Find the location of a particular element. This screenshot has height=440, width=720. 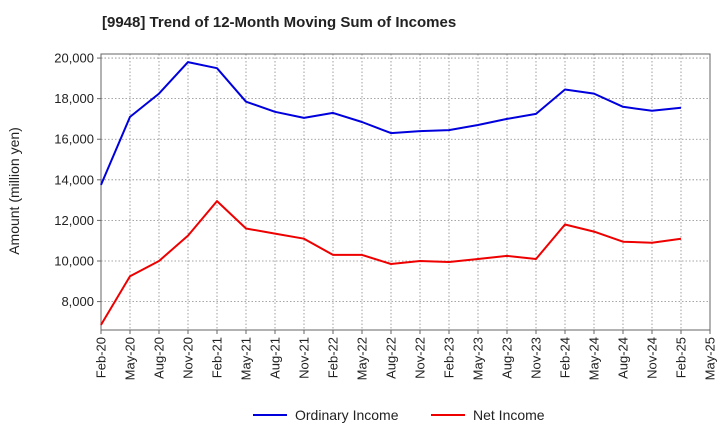

legend: Ordinary Income Net Income is located at coordinates (399, 415).